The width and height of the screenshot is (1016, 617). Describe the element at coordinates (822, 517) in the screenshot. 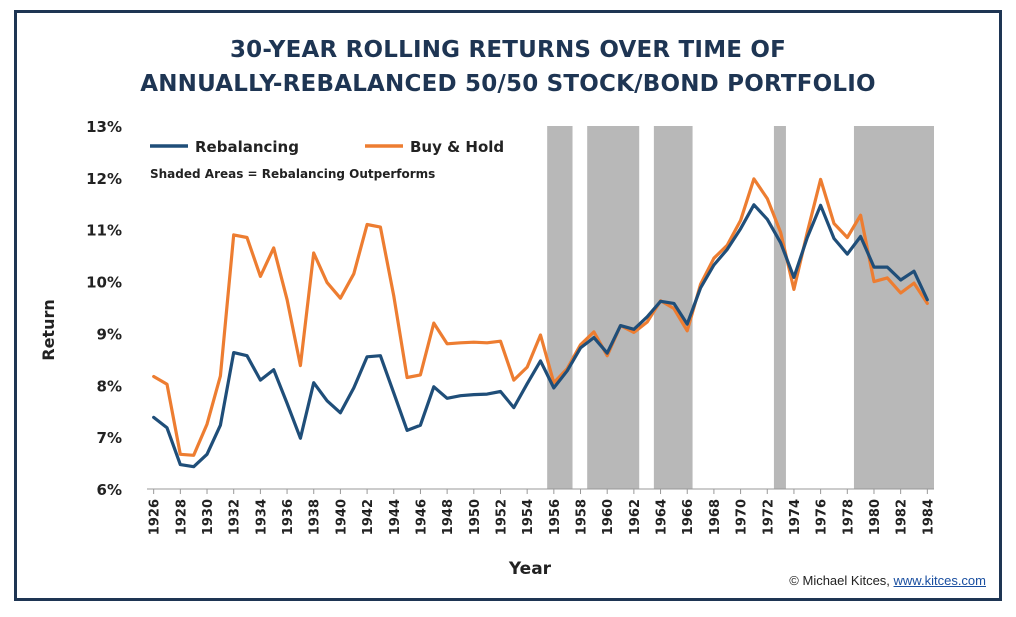

I see `x-tick-label: 1976` at that location.